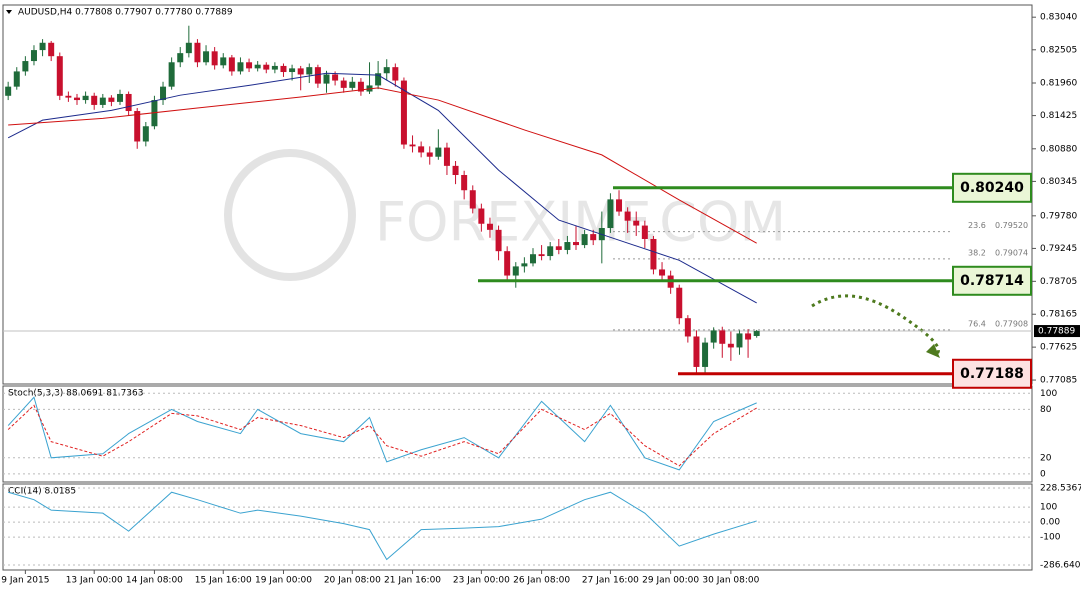 This screenshot has height=595, width=1081. I want to click on last-price-box, so click(1057, 331).